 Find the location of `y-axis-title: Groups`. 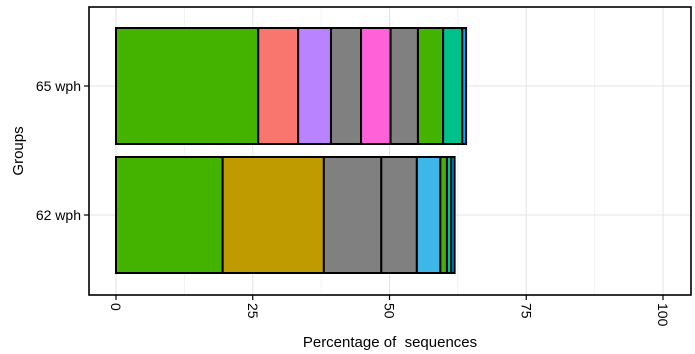

y-axis-title: Groups is located at coordinates (18, 150).